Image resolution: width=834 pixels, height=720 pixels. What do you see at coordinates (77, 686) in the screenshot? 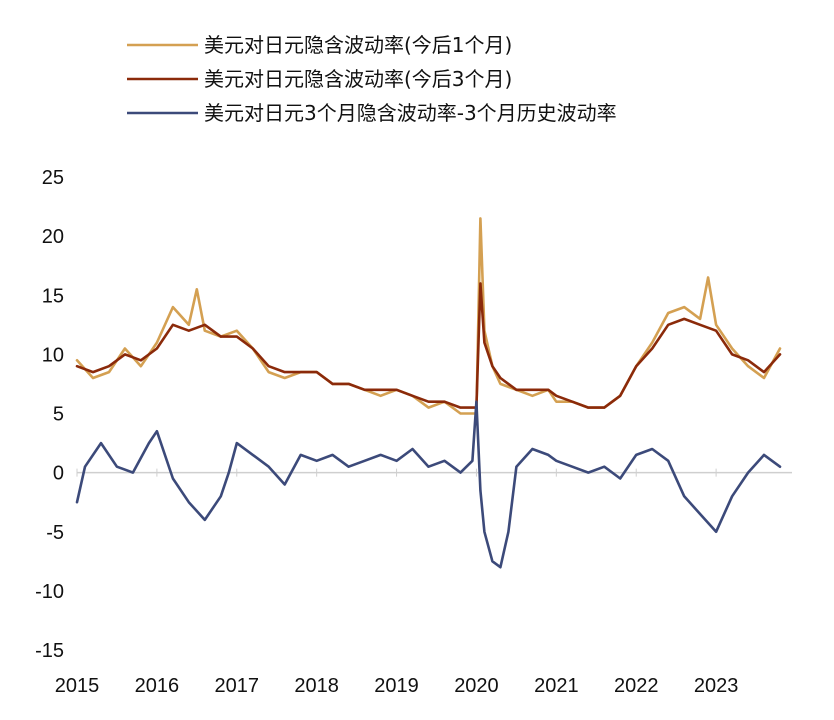
I see `x-tick-label: 2015` at bounding box center [77, 686].